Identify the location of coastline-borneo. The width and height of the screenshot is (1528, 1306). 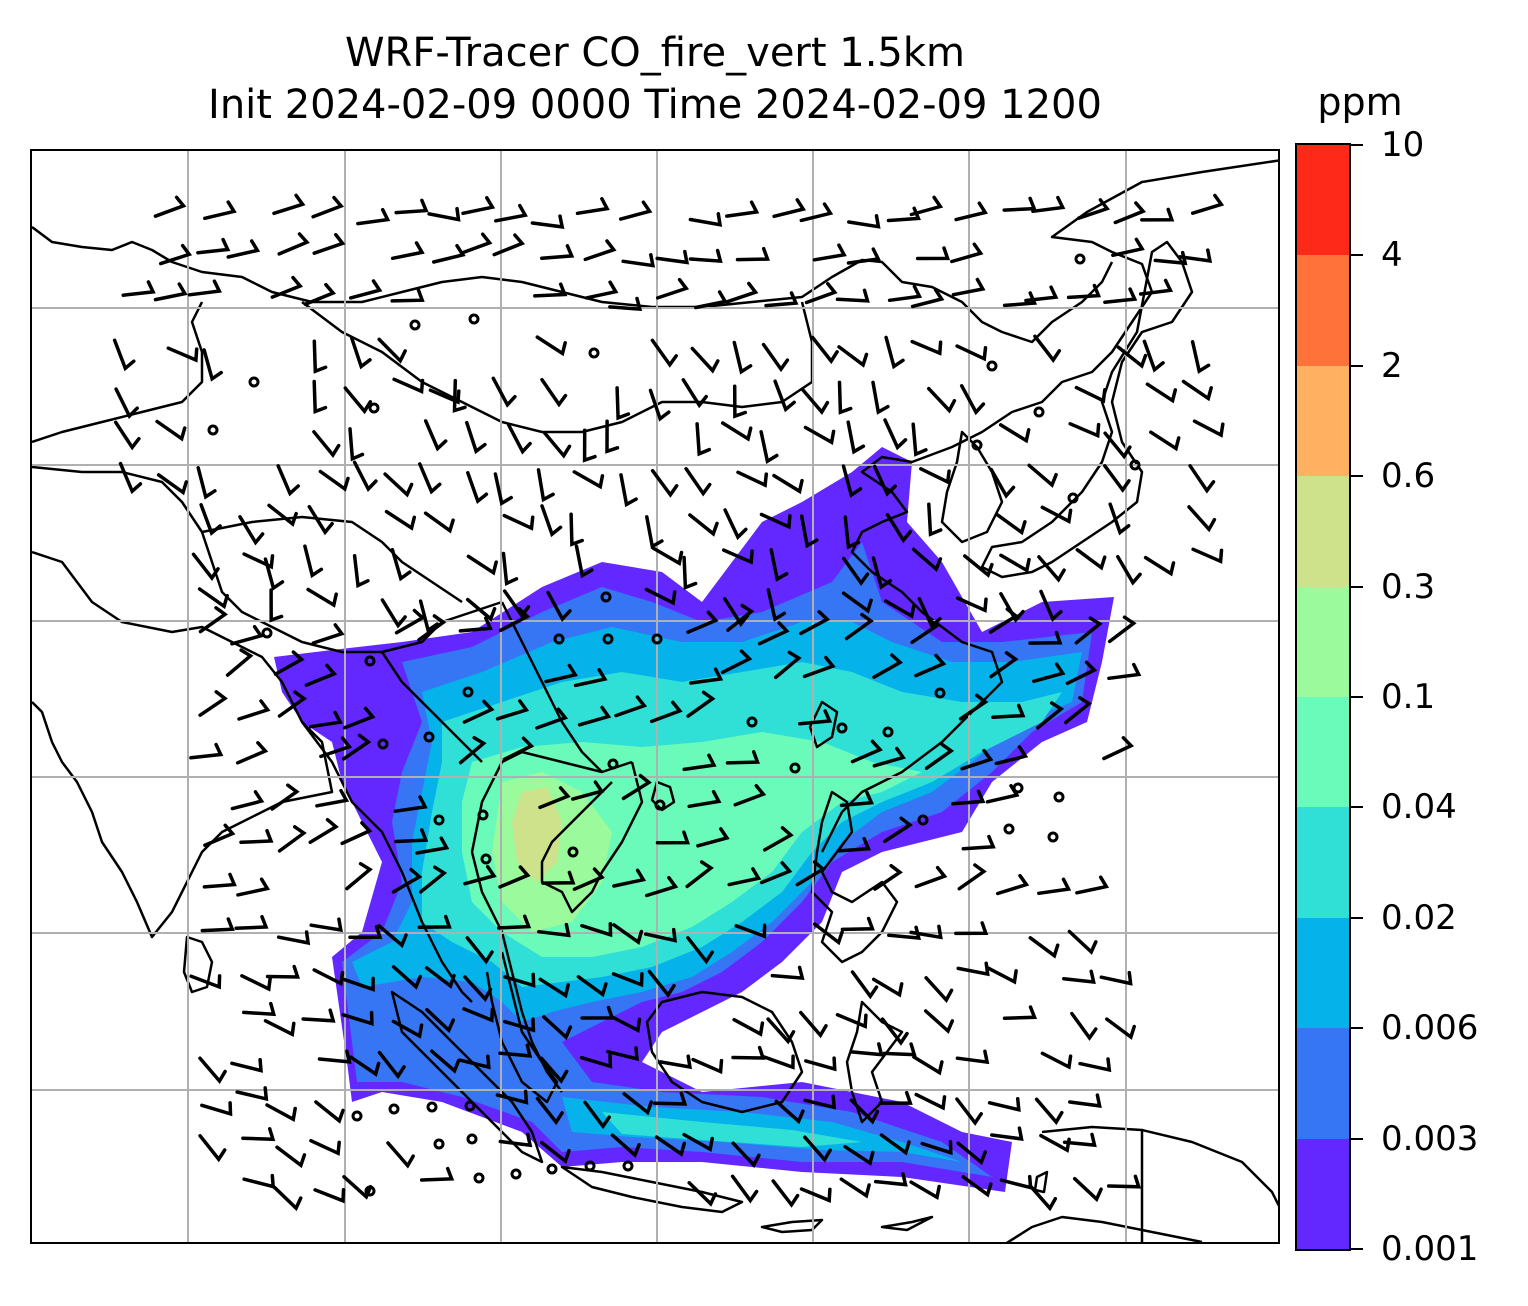
(724, 1052).